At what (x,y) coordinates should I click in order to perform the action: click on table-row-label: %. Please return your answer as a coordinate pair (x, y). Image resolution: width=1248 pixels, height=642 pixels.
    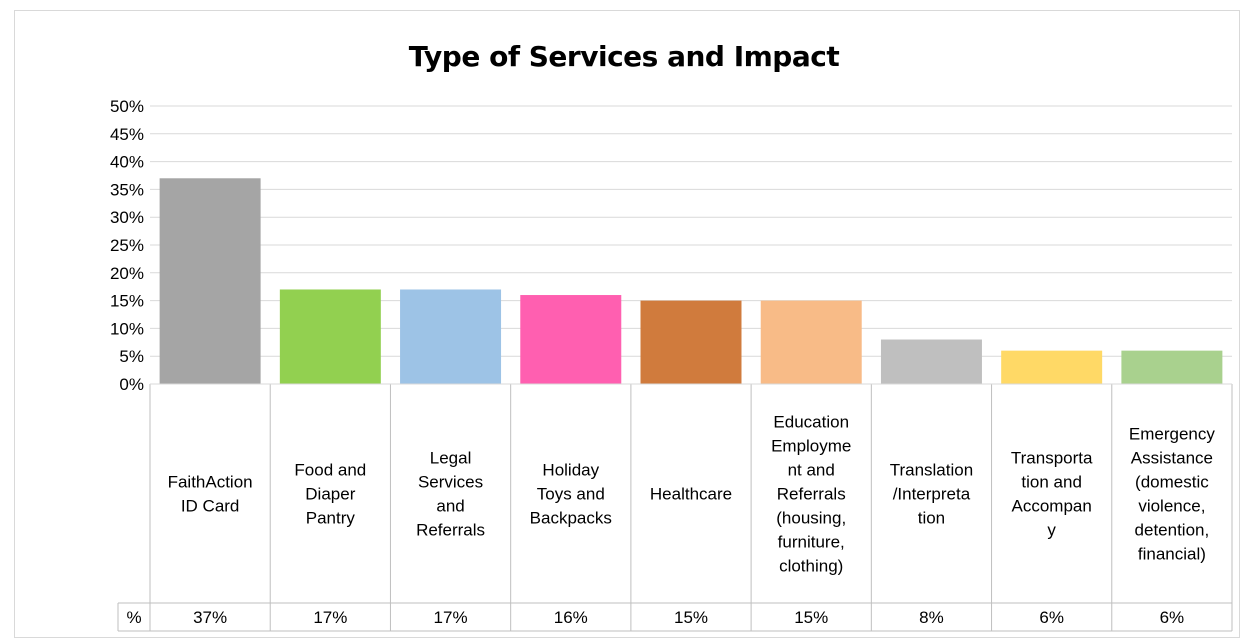
    Looking at the image, I should click on (133, 617).